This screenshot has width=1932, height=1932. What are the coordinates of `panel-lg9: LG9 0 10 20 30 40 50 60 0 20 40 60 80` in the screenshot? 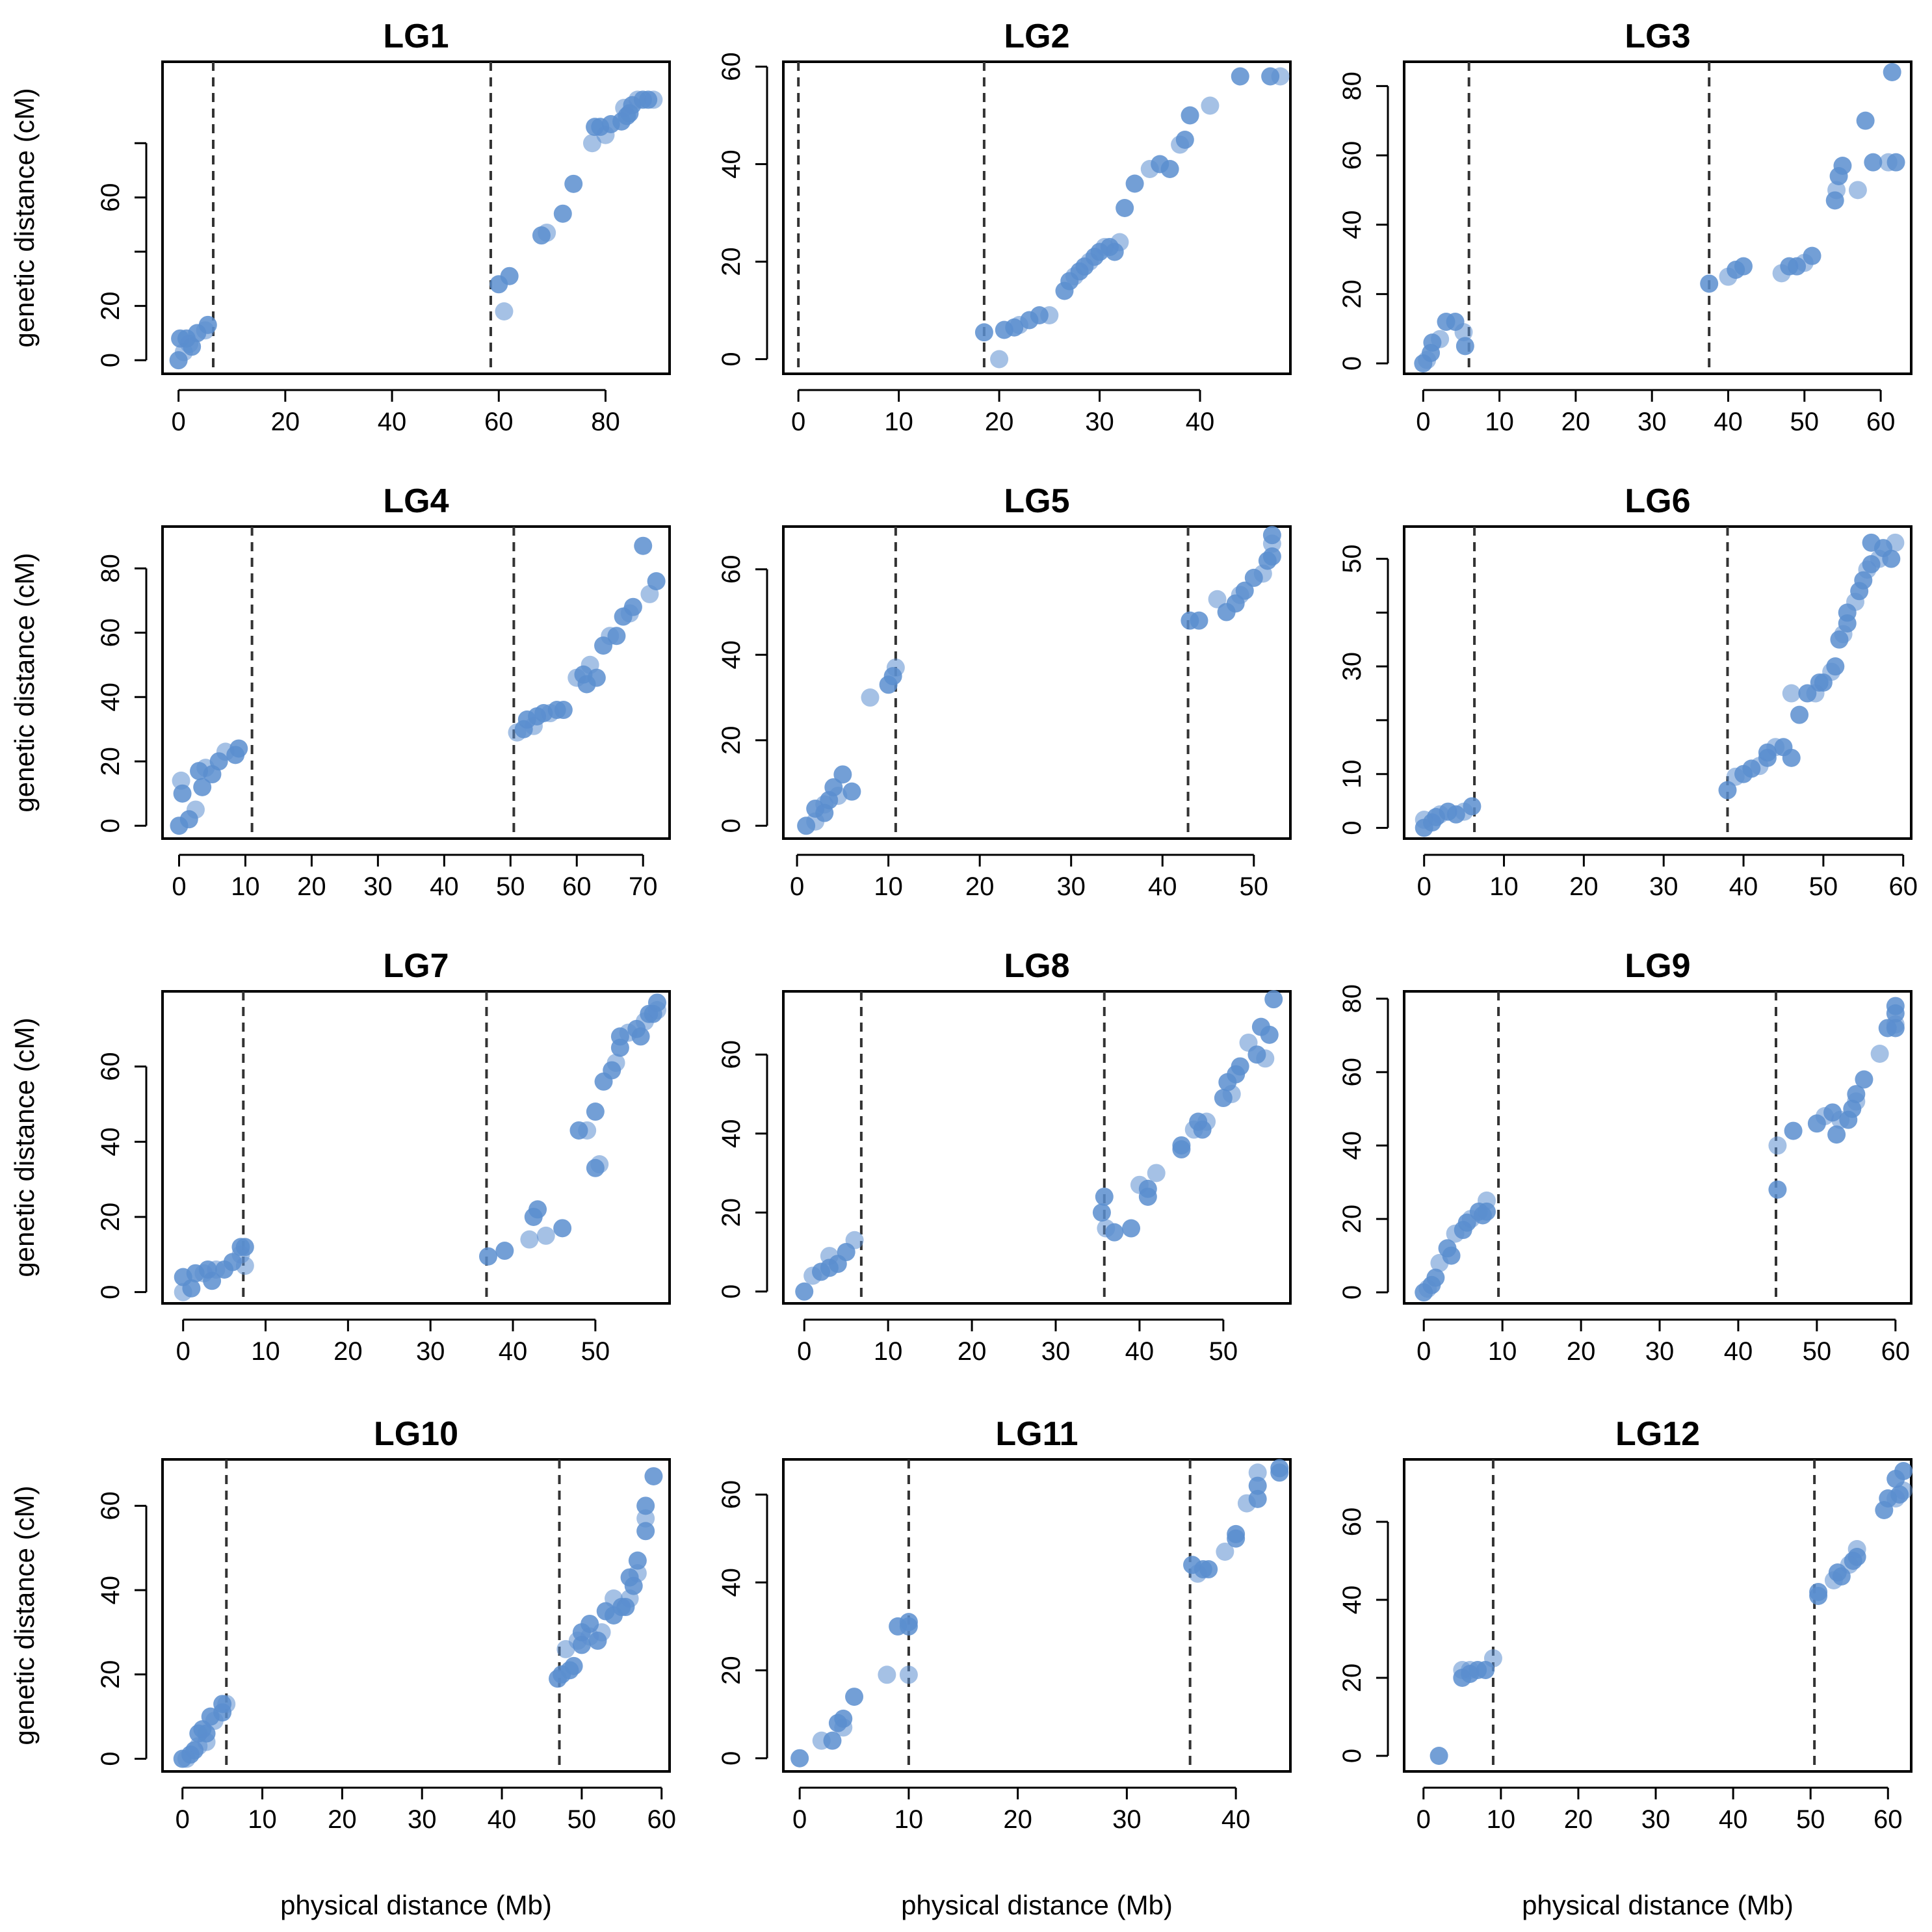 It's located at (1625, 1156).